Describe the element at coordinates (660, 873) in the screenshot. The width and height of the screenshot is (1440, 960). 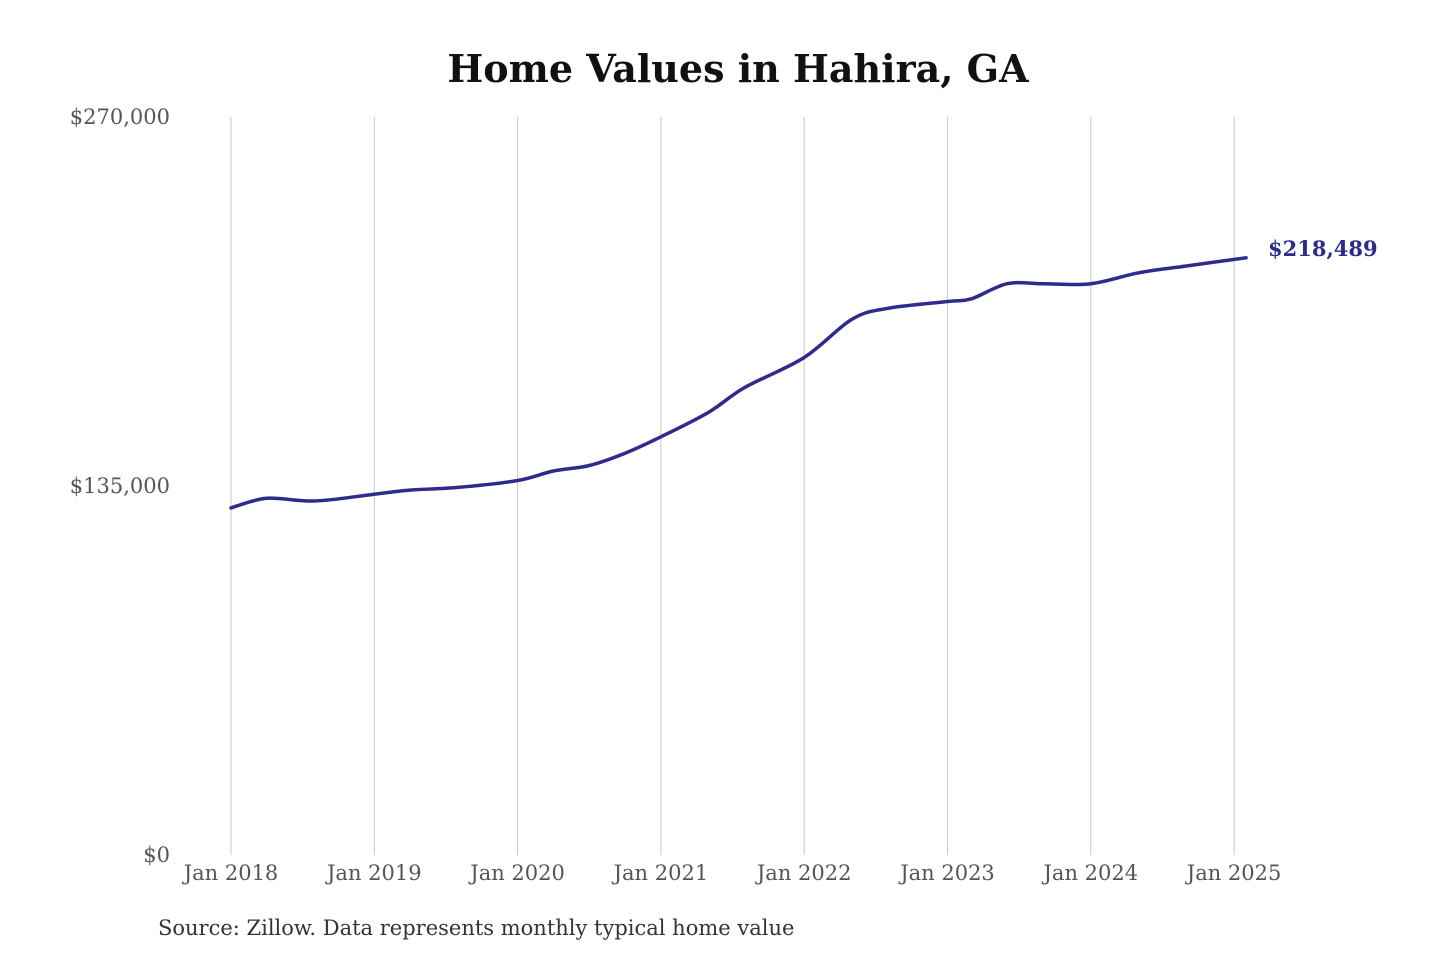
I see `x-tick-label: Jan 2021` at that location.